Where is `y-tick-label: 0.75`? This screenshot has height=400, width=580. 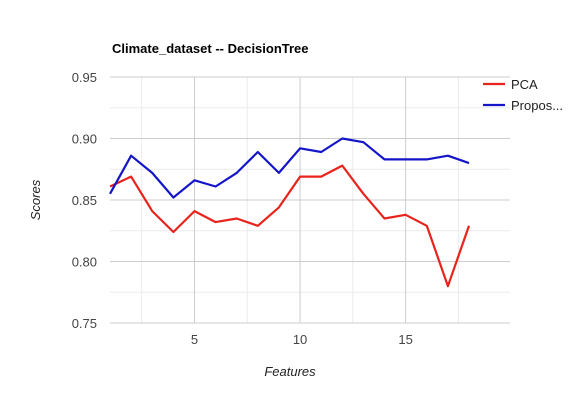
y-tick-label: 0.75 is located at coordinates (84, 323).